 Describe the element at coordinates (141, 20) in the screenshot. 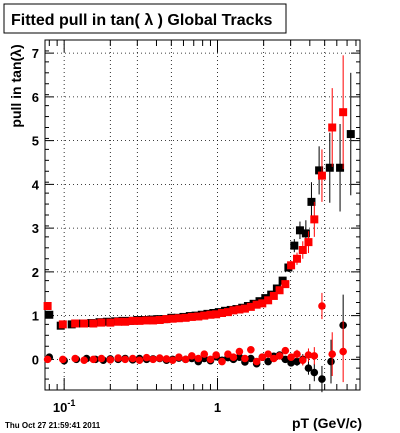

I see `chart-title: Fitted pull in tan( λ ) Global Tracks` at that location.